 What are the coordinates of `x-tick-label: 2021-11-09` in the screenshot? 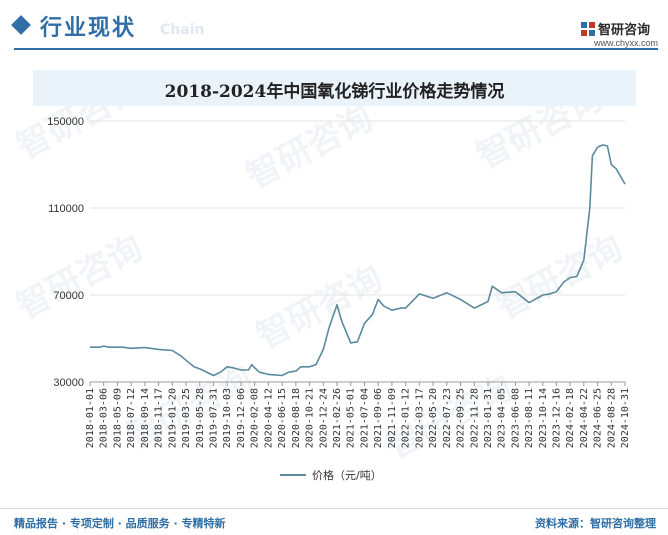 It's located at (392, 418).